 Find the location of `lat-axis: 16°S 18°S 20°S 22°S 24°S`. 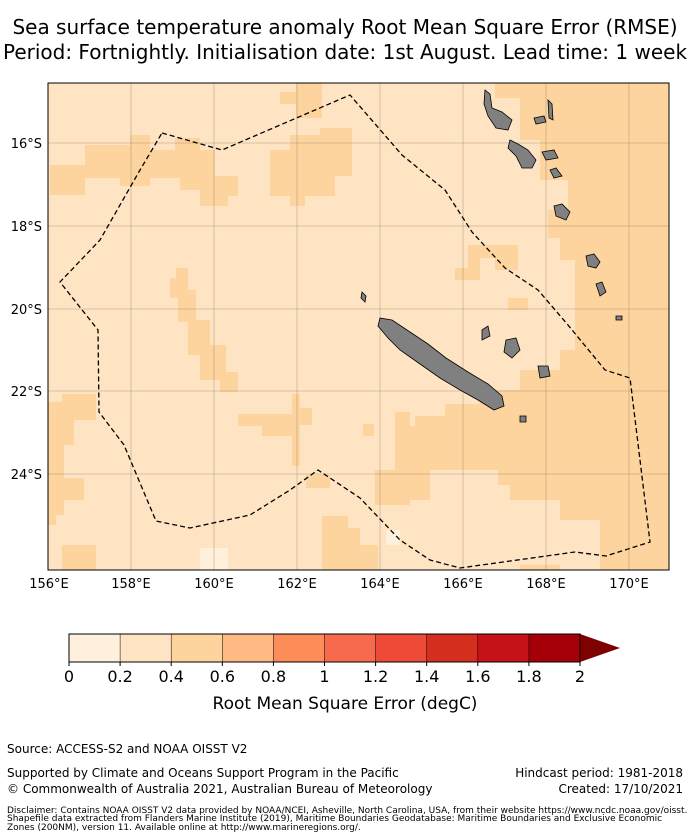

lat-axis: 16°S 18°S 20°S 22°S 24°S is located at coordinates (26, 310).